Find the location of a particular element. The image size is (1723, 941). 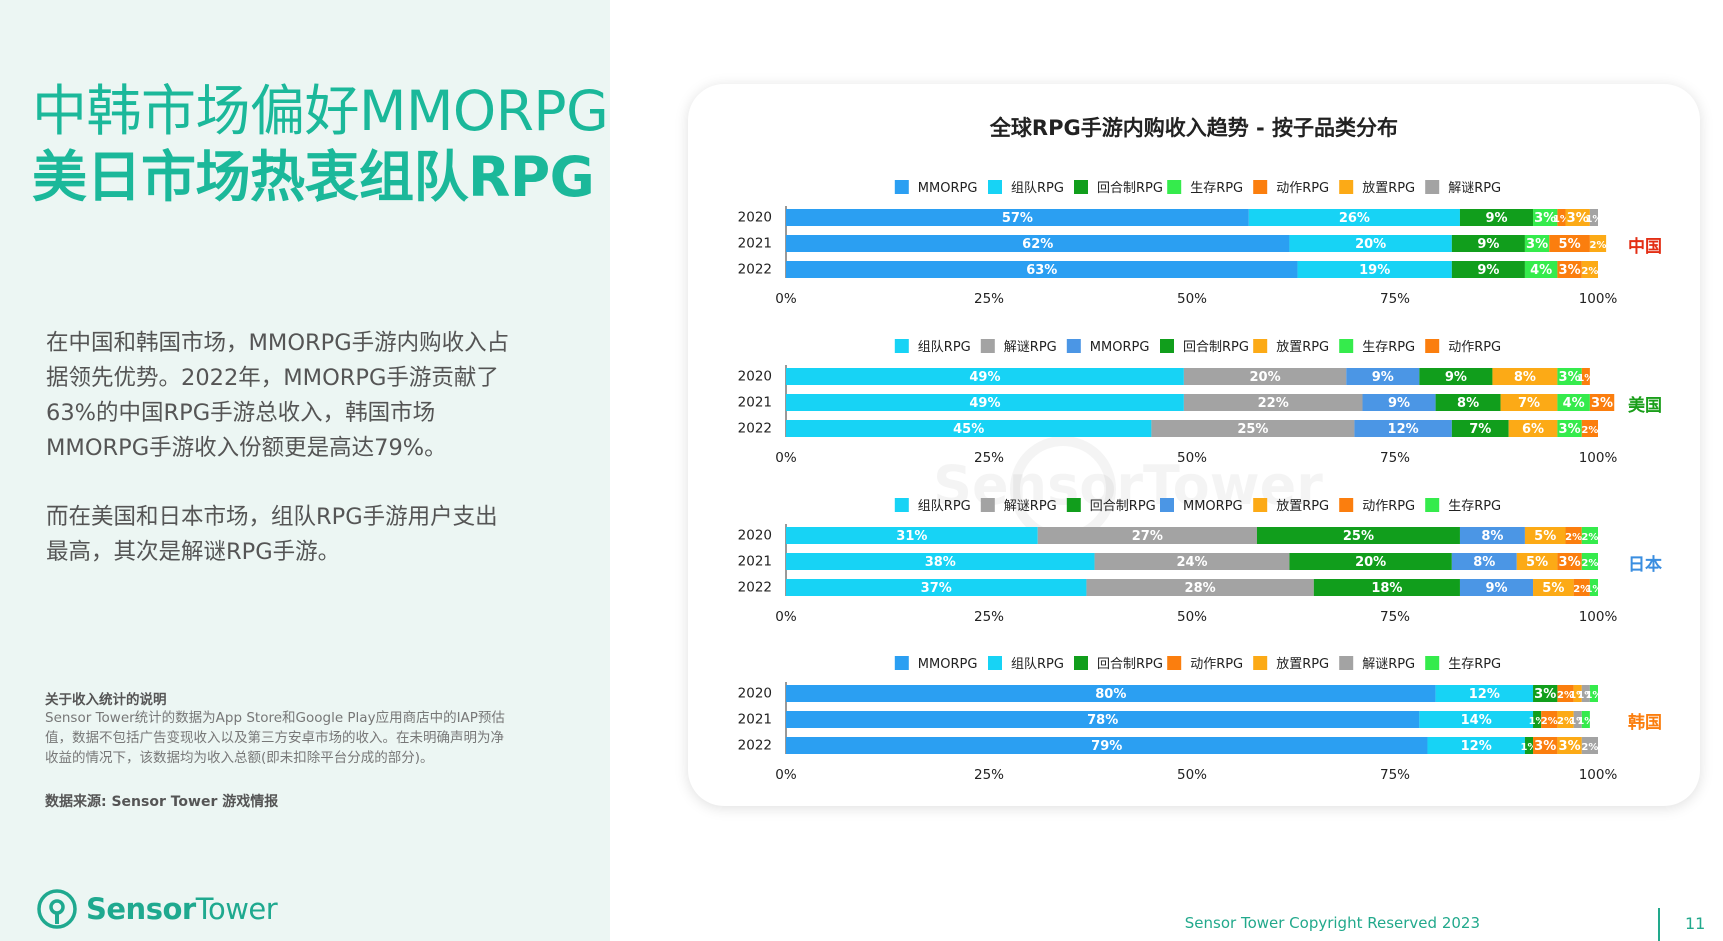

data-label: 37% is located at coordinates (936, 588).